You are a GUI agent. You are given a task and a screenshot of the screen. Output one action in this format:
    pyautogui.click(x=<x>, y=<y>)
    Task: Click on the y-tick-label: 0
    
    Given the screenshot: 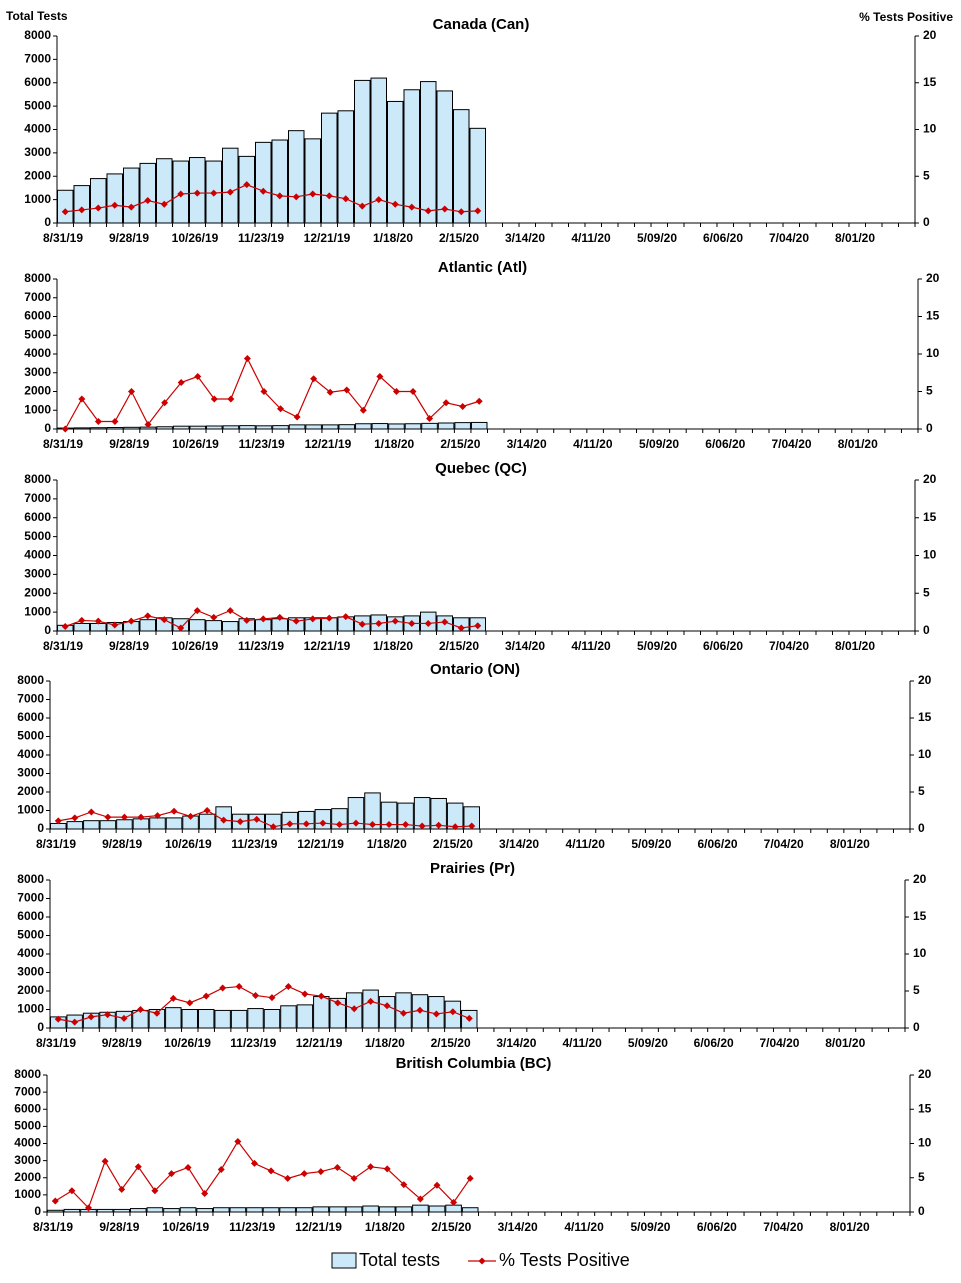 What is the action you would take?
    pyautogui.click(x=47, y=222)
    